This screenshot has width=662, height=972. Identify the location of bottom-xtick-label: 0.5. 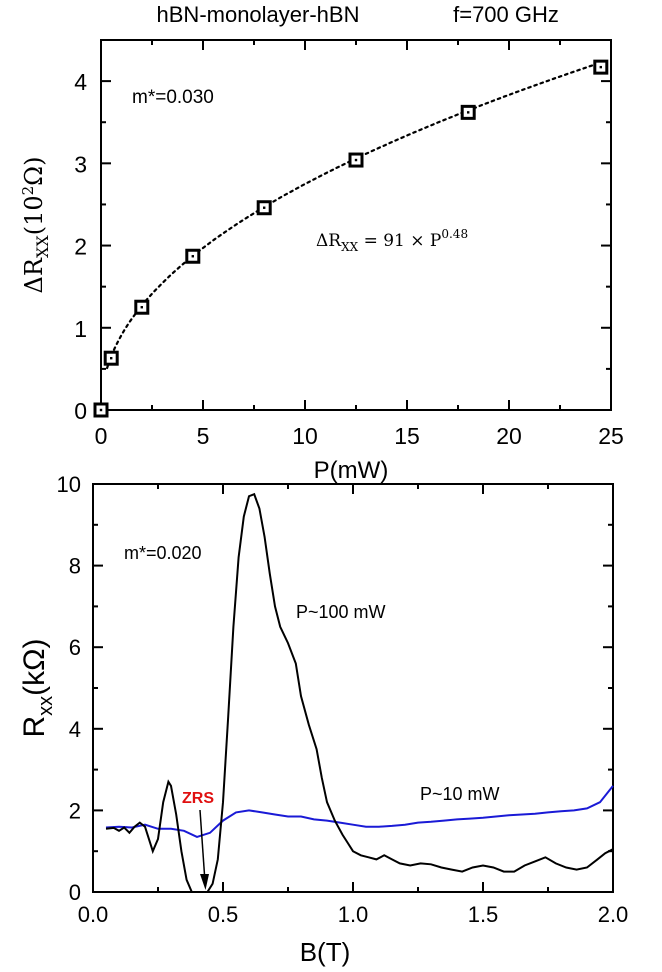
(223, 914).